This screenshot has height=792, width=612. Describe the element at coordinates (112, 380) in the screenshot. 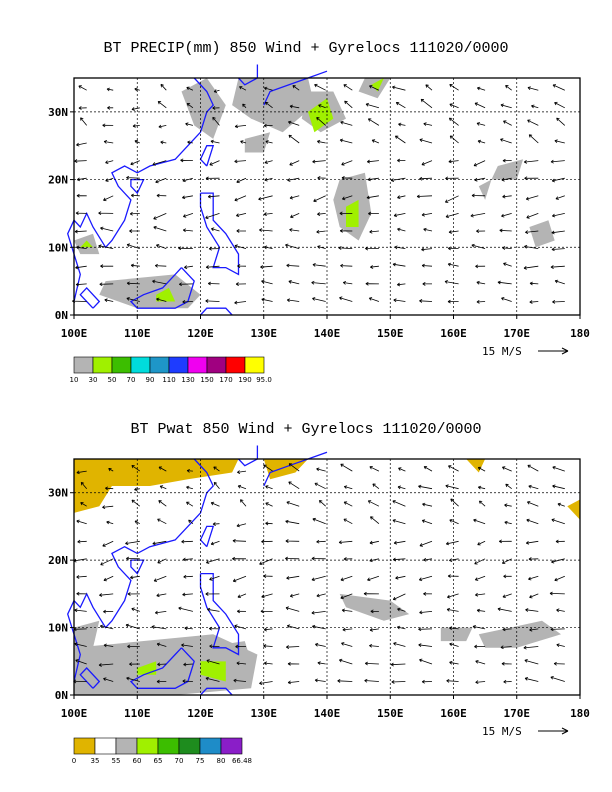

I see `colorbar-label: 50` at that location.